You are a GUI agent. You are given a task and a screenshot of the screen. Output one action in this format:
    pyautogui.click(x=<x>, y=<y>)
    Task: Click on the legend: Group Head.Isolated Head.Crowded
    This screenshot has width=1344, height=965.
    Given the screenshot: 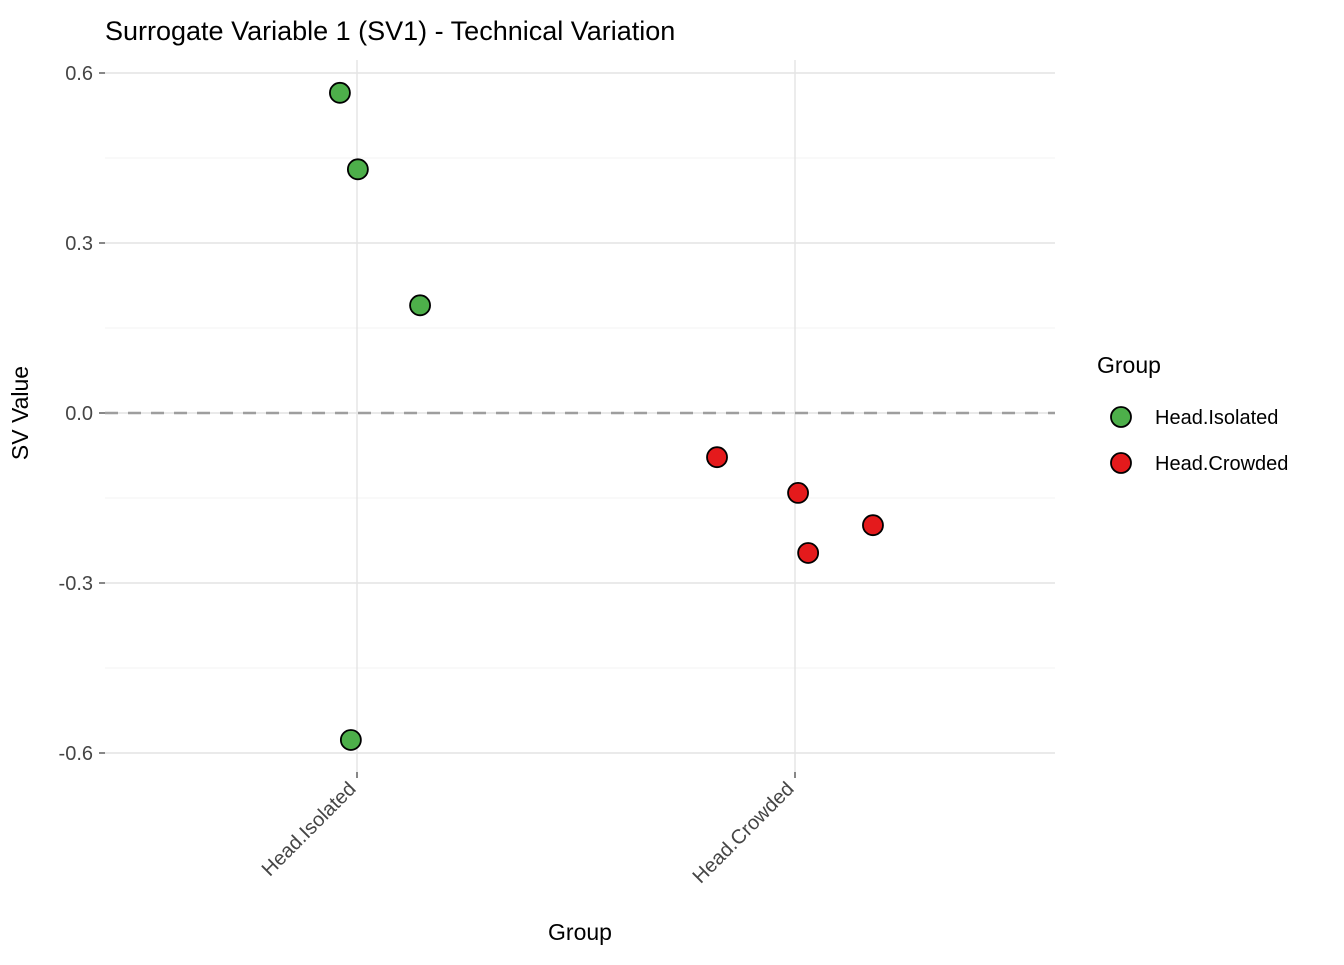 What is the action you would take?
    pyautogui.click(x=1192, y=413)
    